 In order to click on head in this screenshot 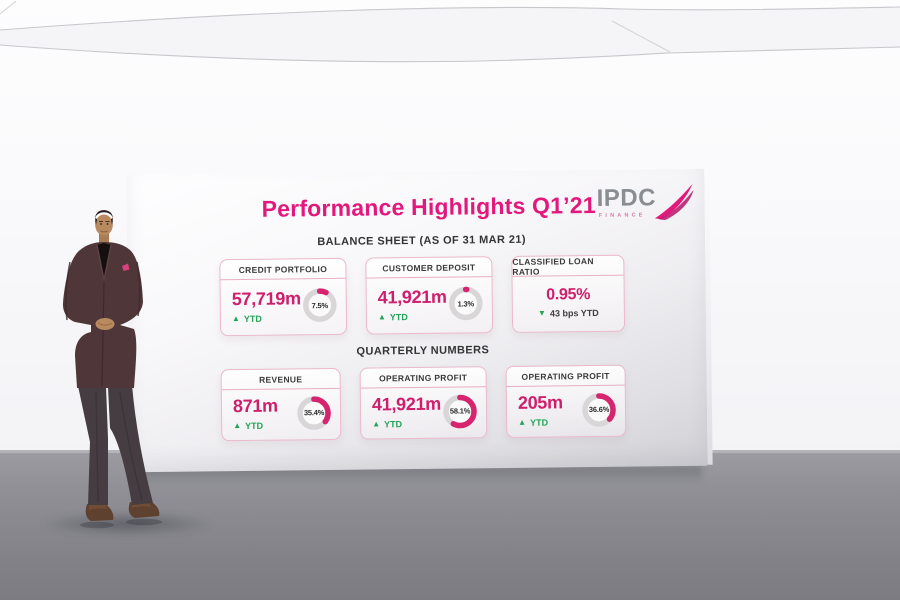, I will do `click(104, 225)`.